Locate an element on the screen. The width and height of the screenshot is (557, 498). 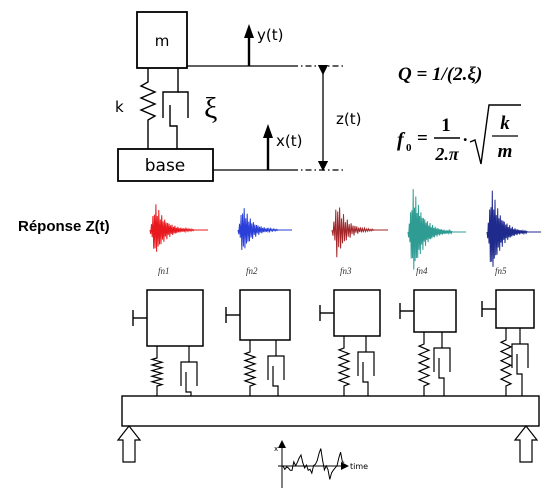
spring-label: k is located at coordinates (119, 107).